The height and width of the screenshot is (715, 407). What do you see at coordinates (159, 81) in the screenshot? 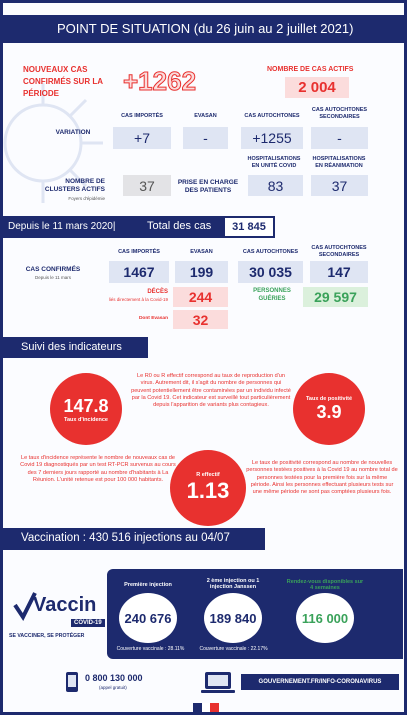
I see `new-cases-value: +1262` at bounding box center [159, 81].